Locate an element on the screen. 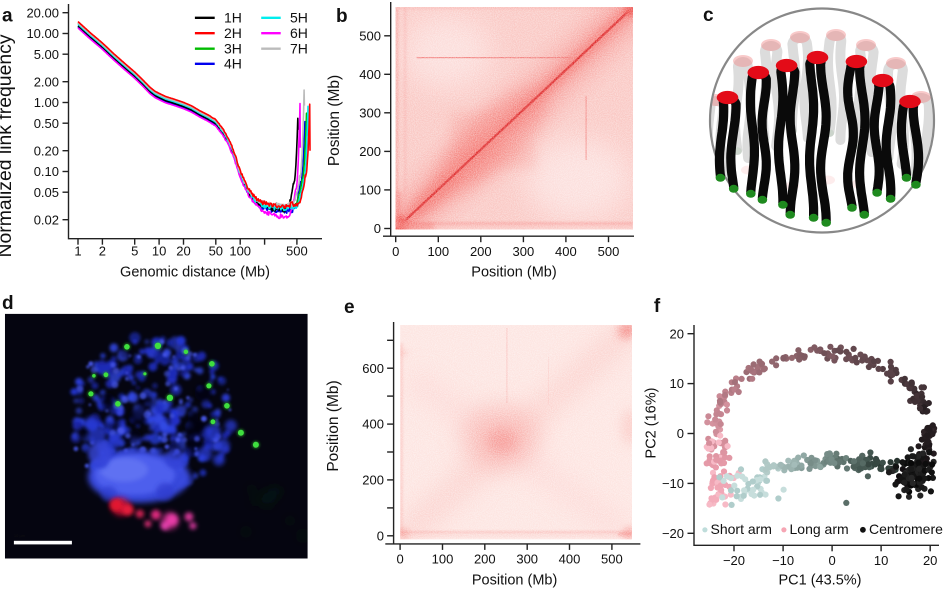  svg-text: 4H is located at coordinates (233, 64).